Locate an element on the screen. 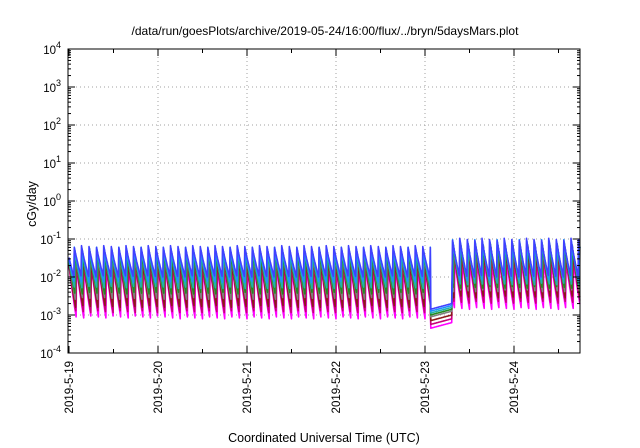  x-tick-label: 2019-5-21 is located at coordinates (248, 387).